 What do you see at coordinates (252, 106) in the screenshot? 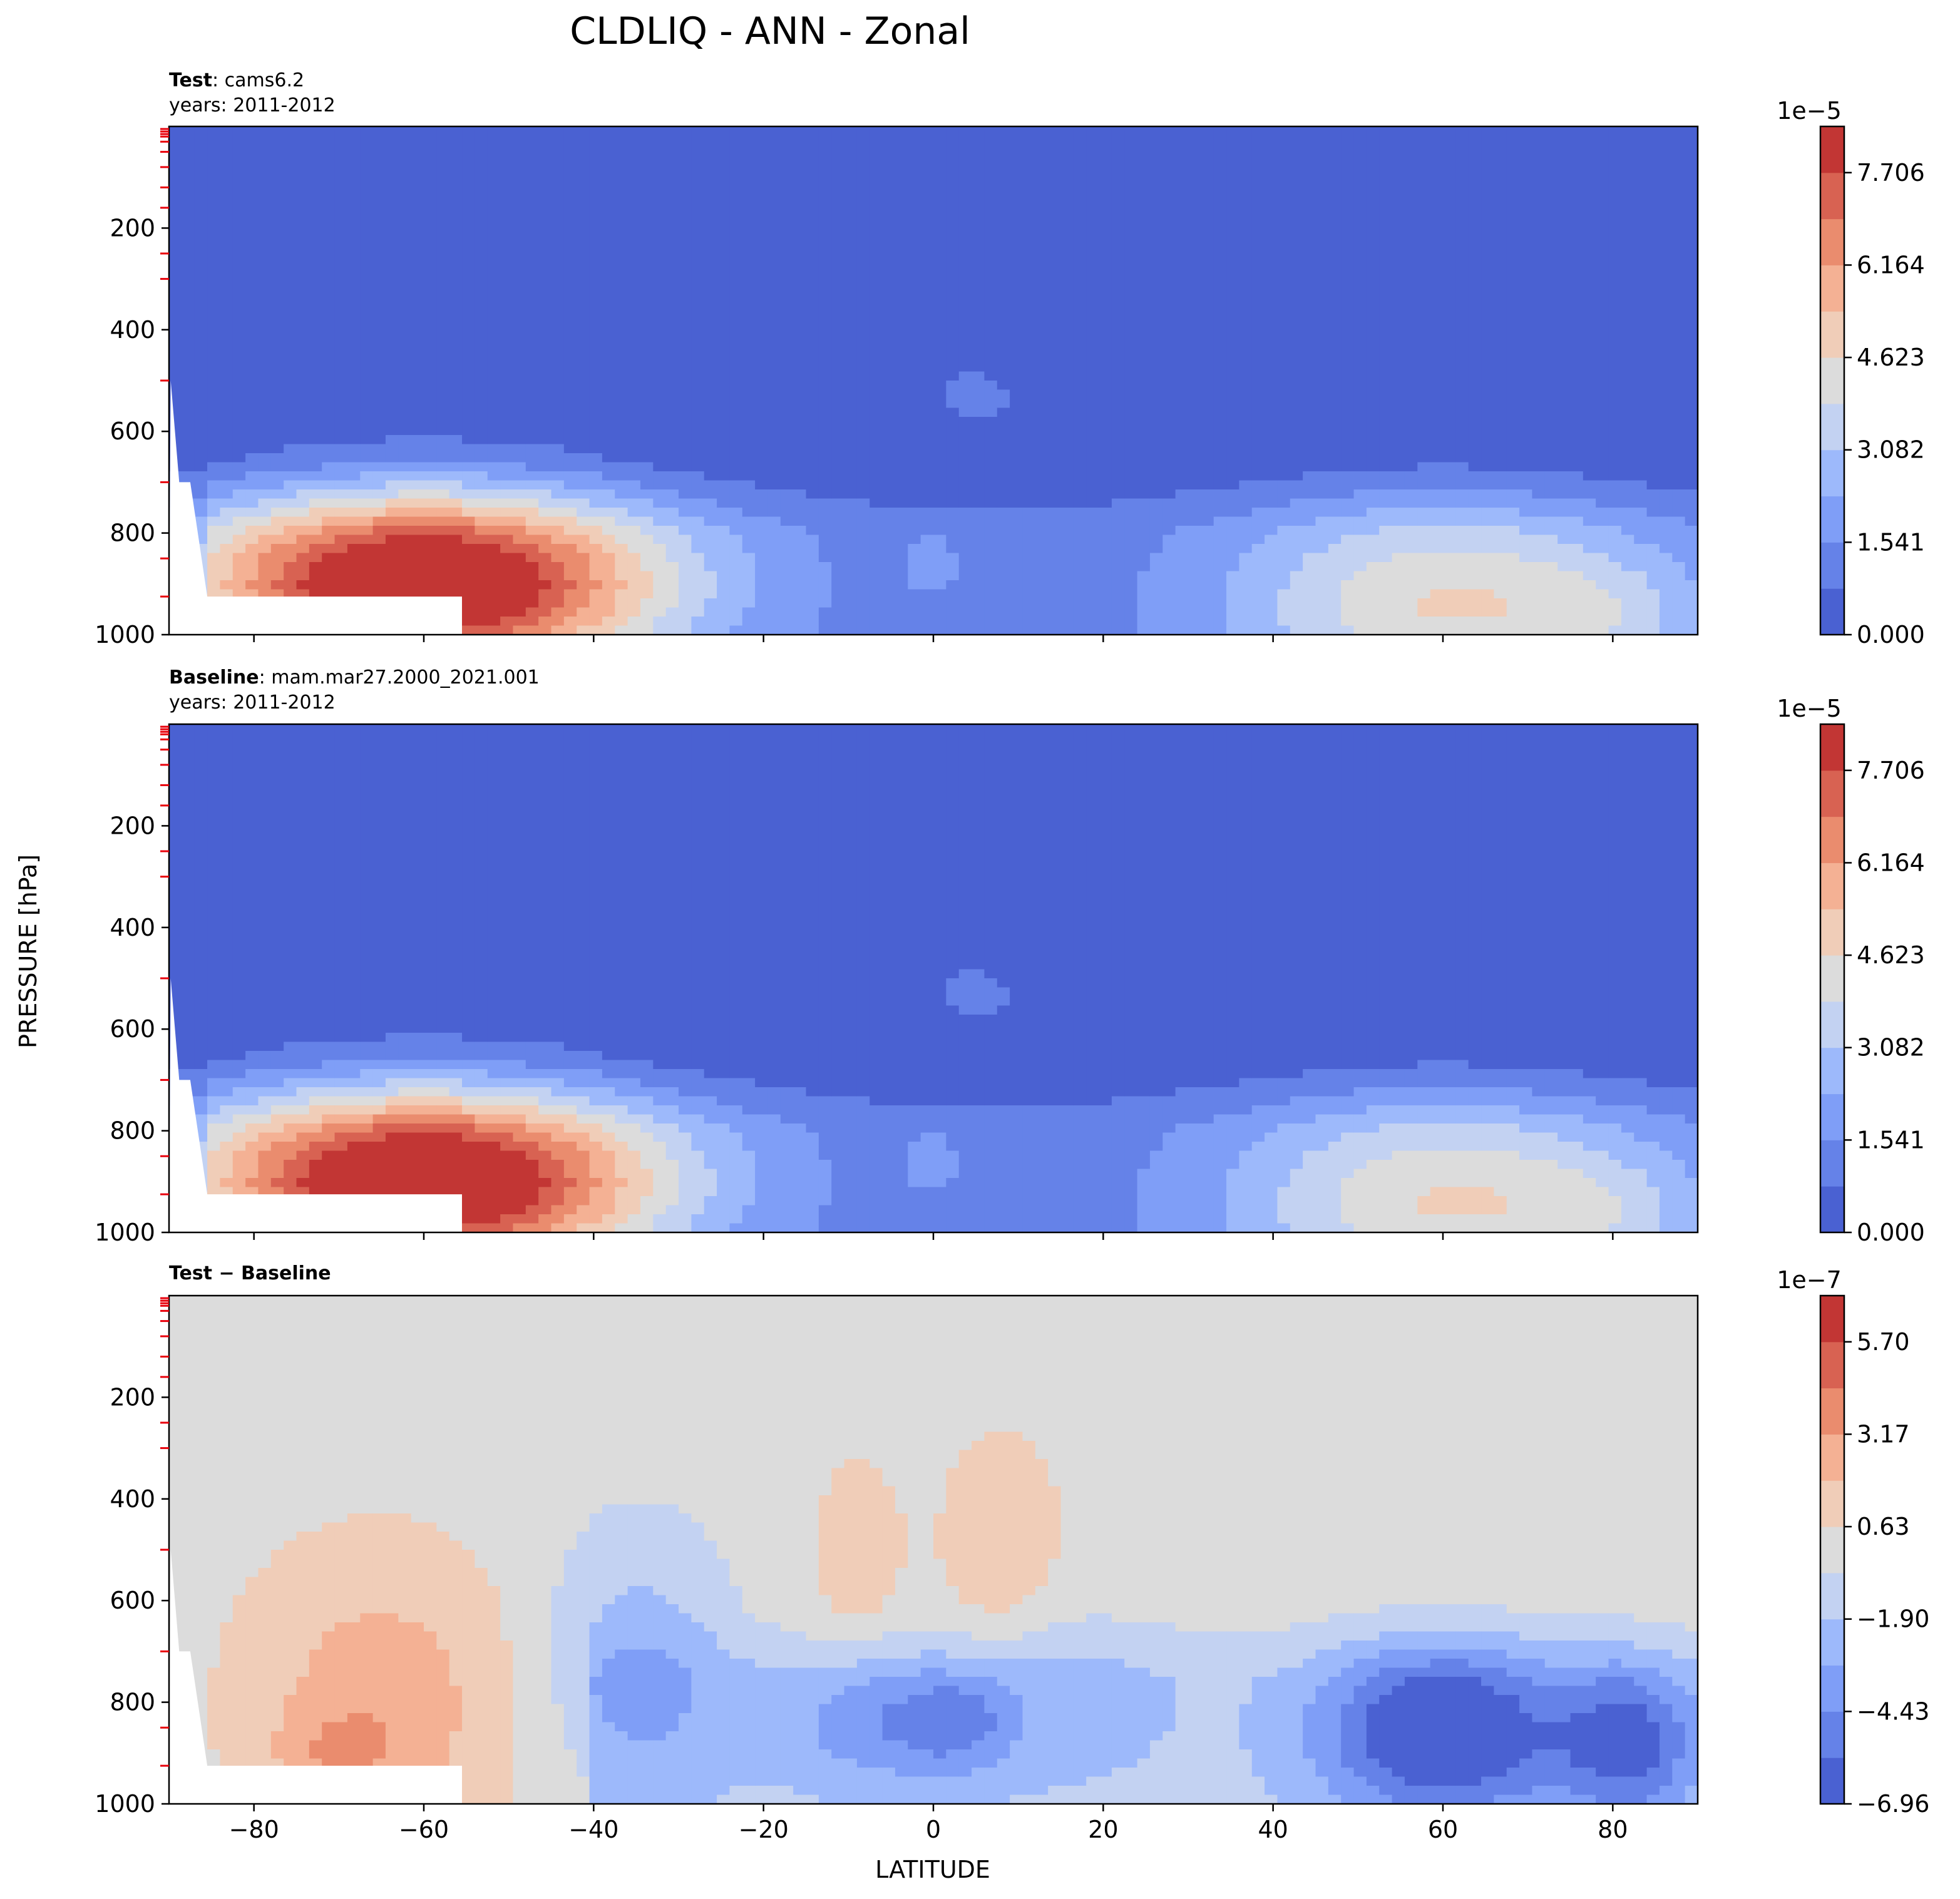
I see `panel-test-years: years: 2011-2012` at bounding box center [252, 106].